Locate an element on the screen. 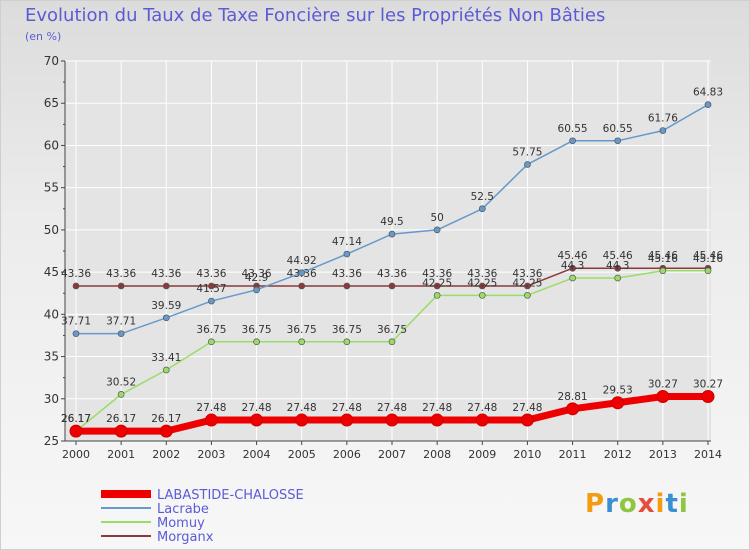 This screenshot has width=750, height=550. y-tick-label: 65 is located at coordinates (51, 103).